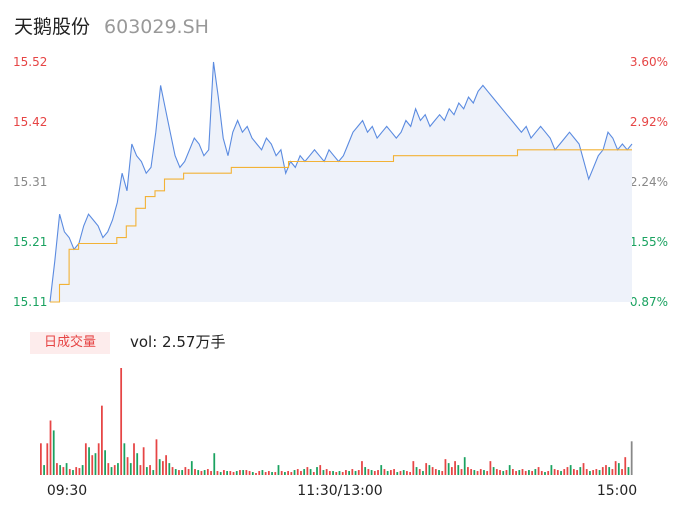  I want to click on stock-code: 603029.SH, so click(156, 27).